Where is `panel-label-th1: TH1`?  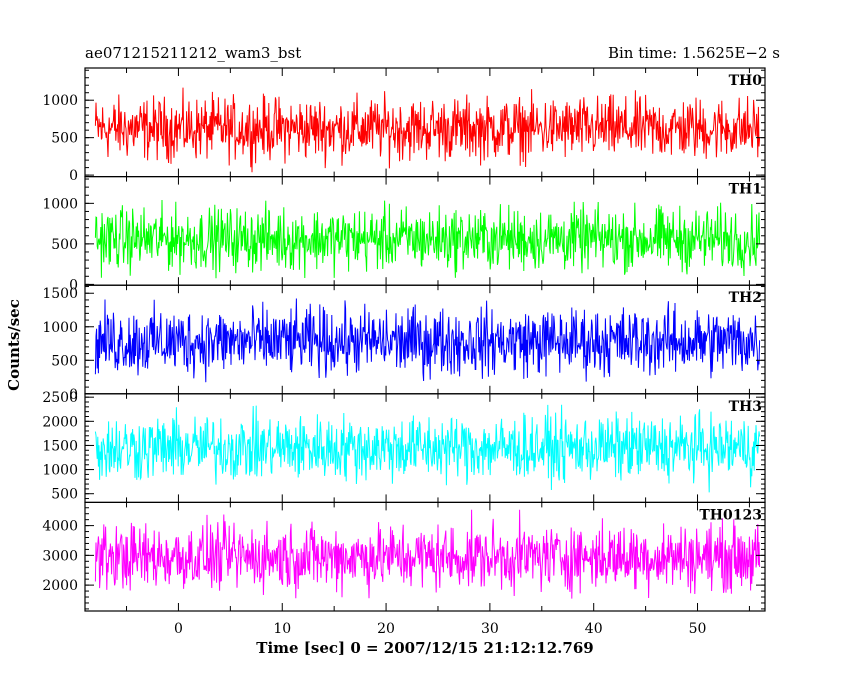 panel-label-th1: TH1 is located at coordinates (745, 190).